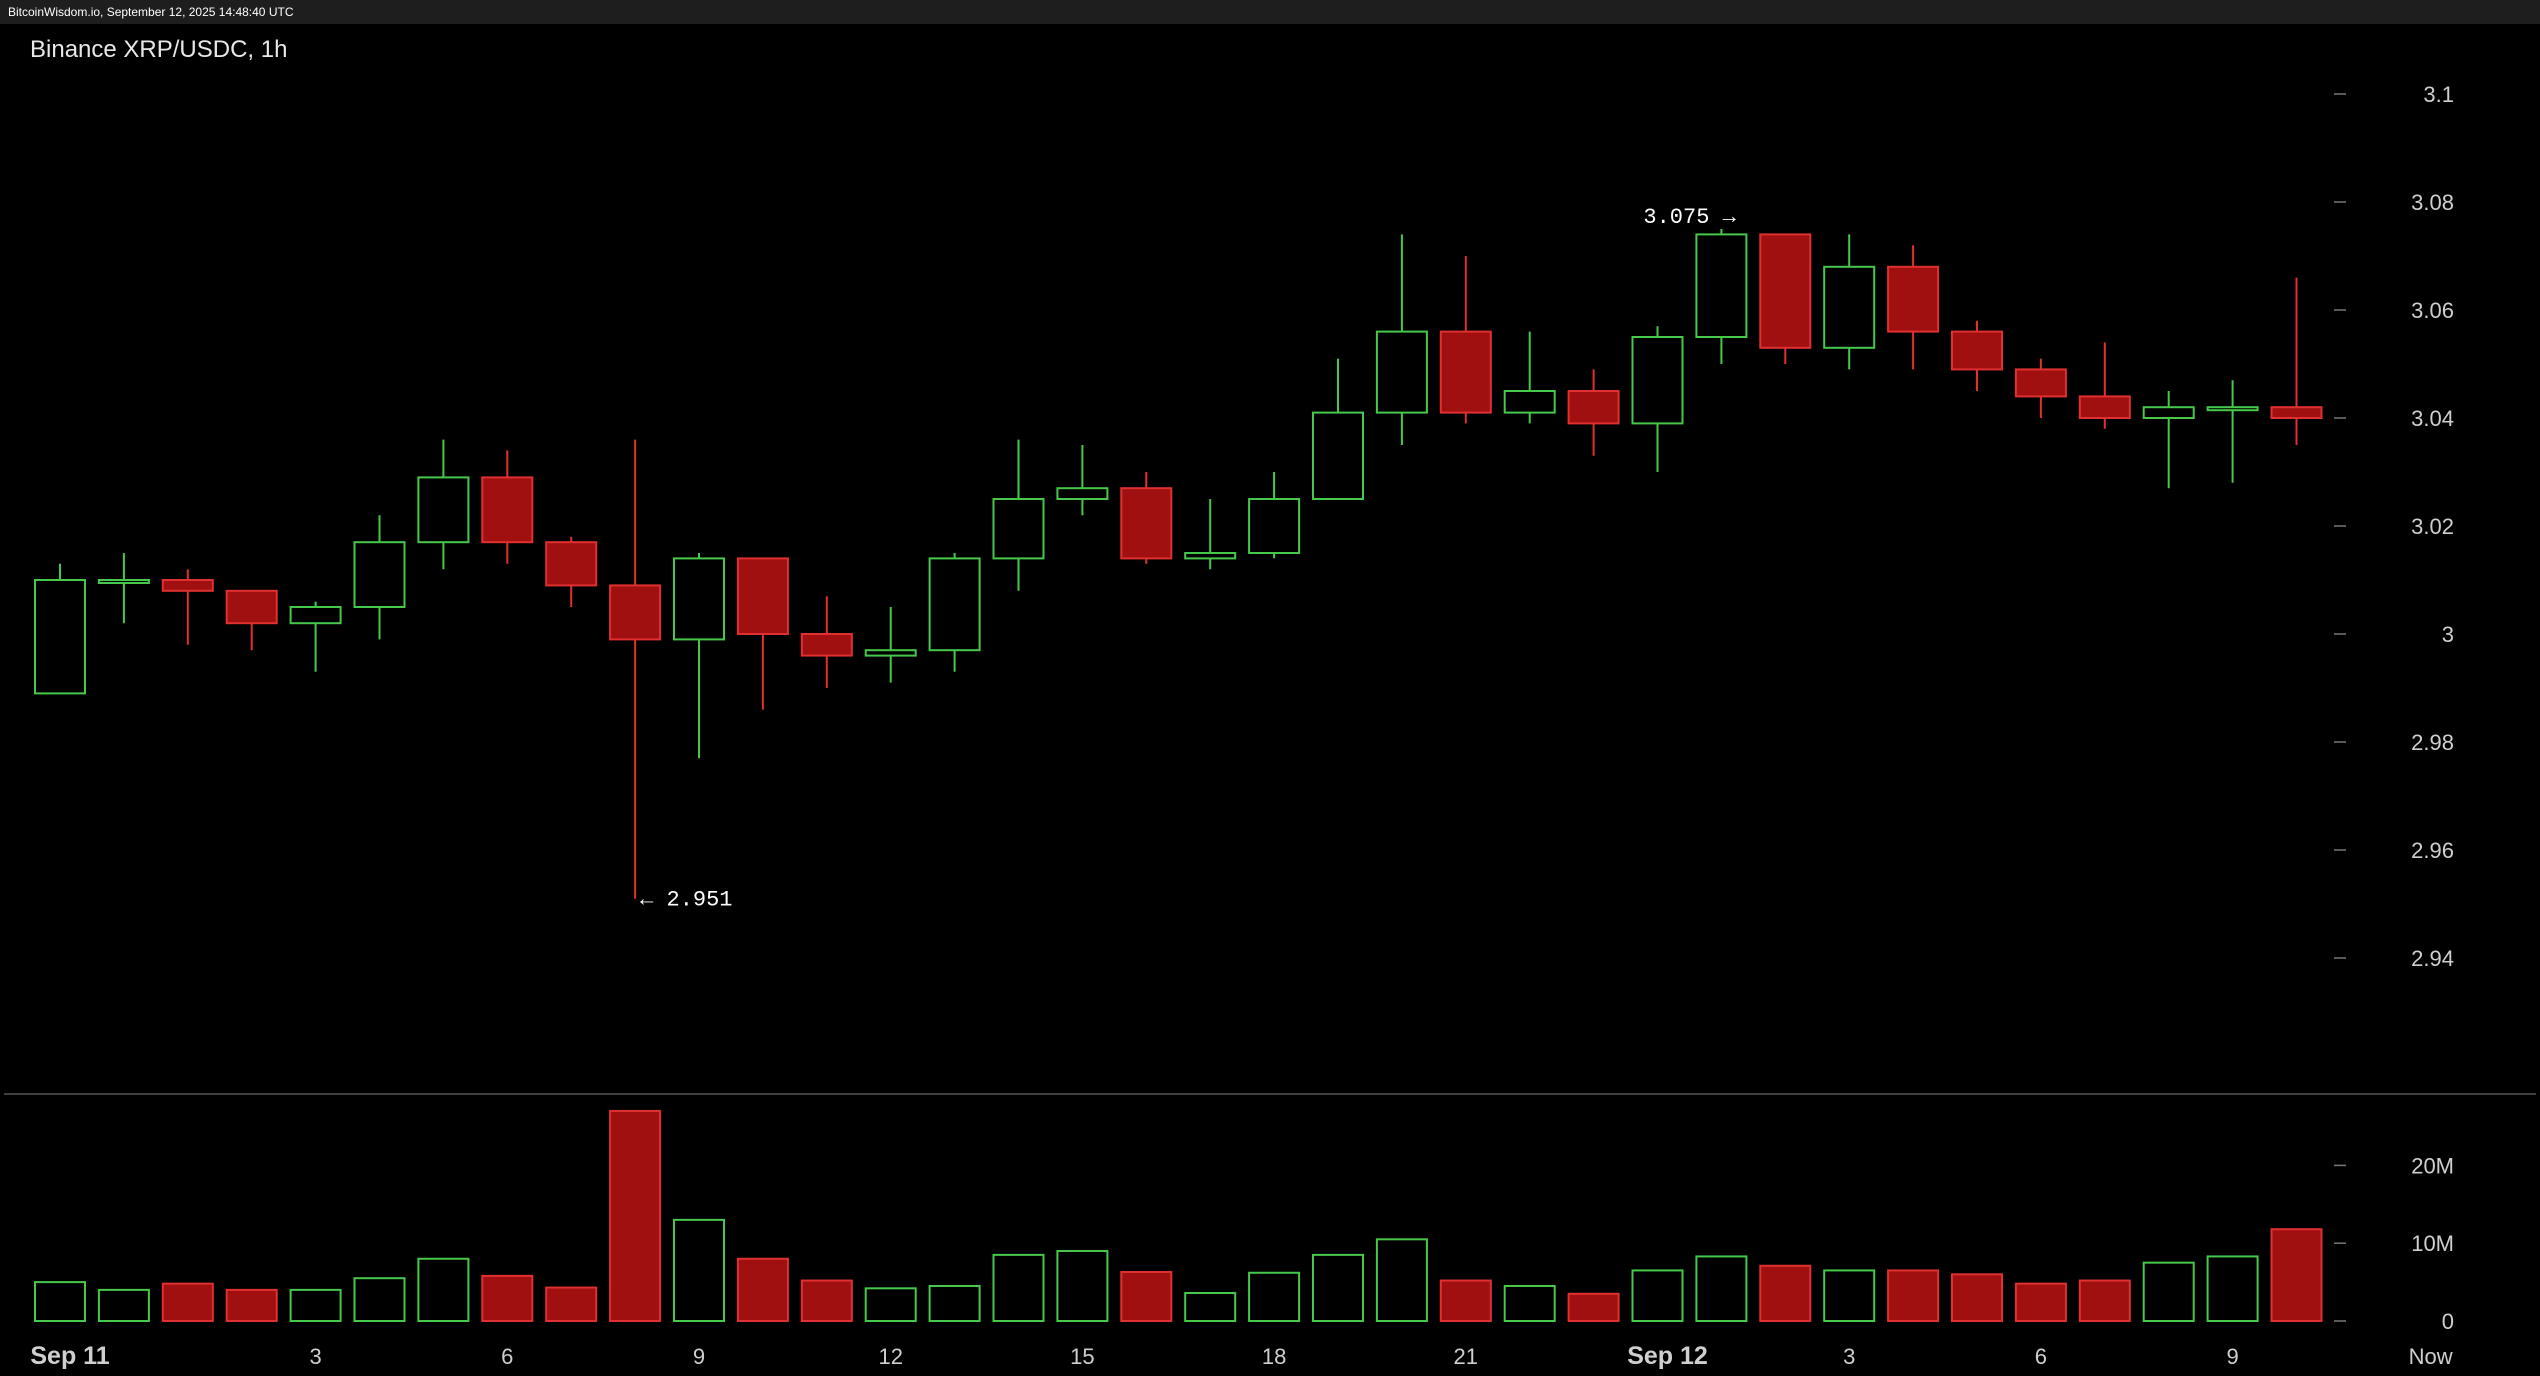  Describe the element at coordinates (2432, 418) in the screenshot. I see `price-tick-label: 3.04` at that location.